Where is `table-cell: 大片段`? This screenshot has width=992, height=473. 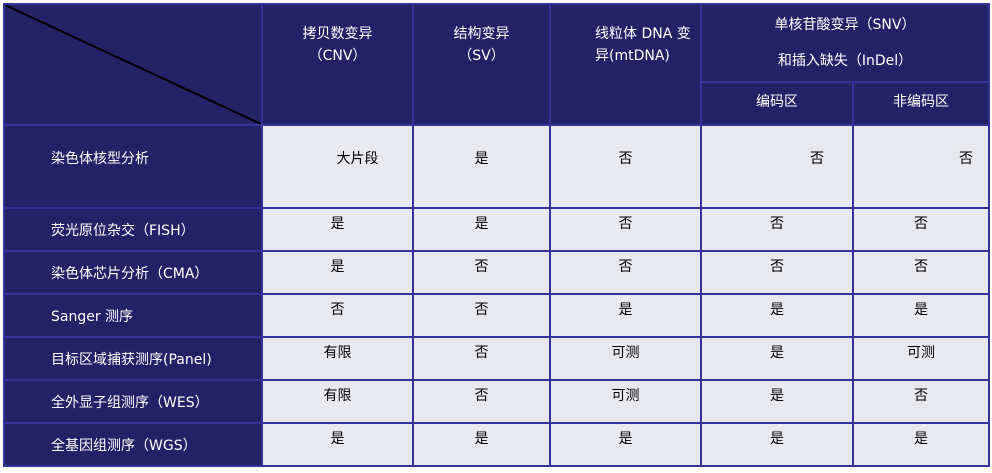 table-cell: 大片段 is located at coordinates (337, 166).